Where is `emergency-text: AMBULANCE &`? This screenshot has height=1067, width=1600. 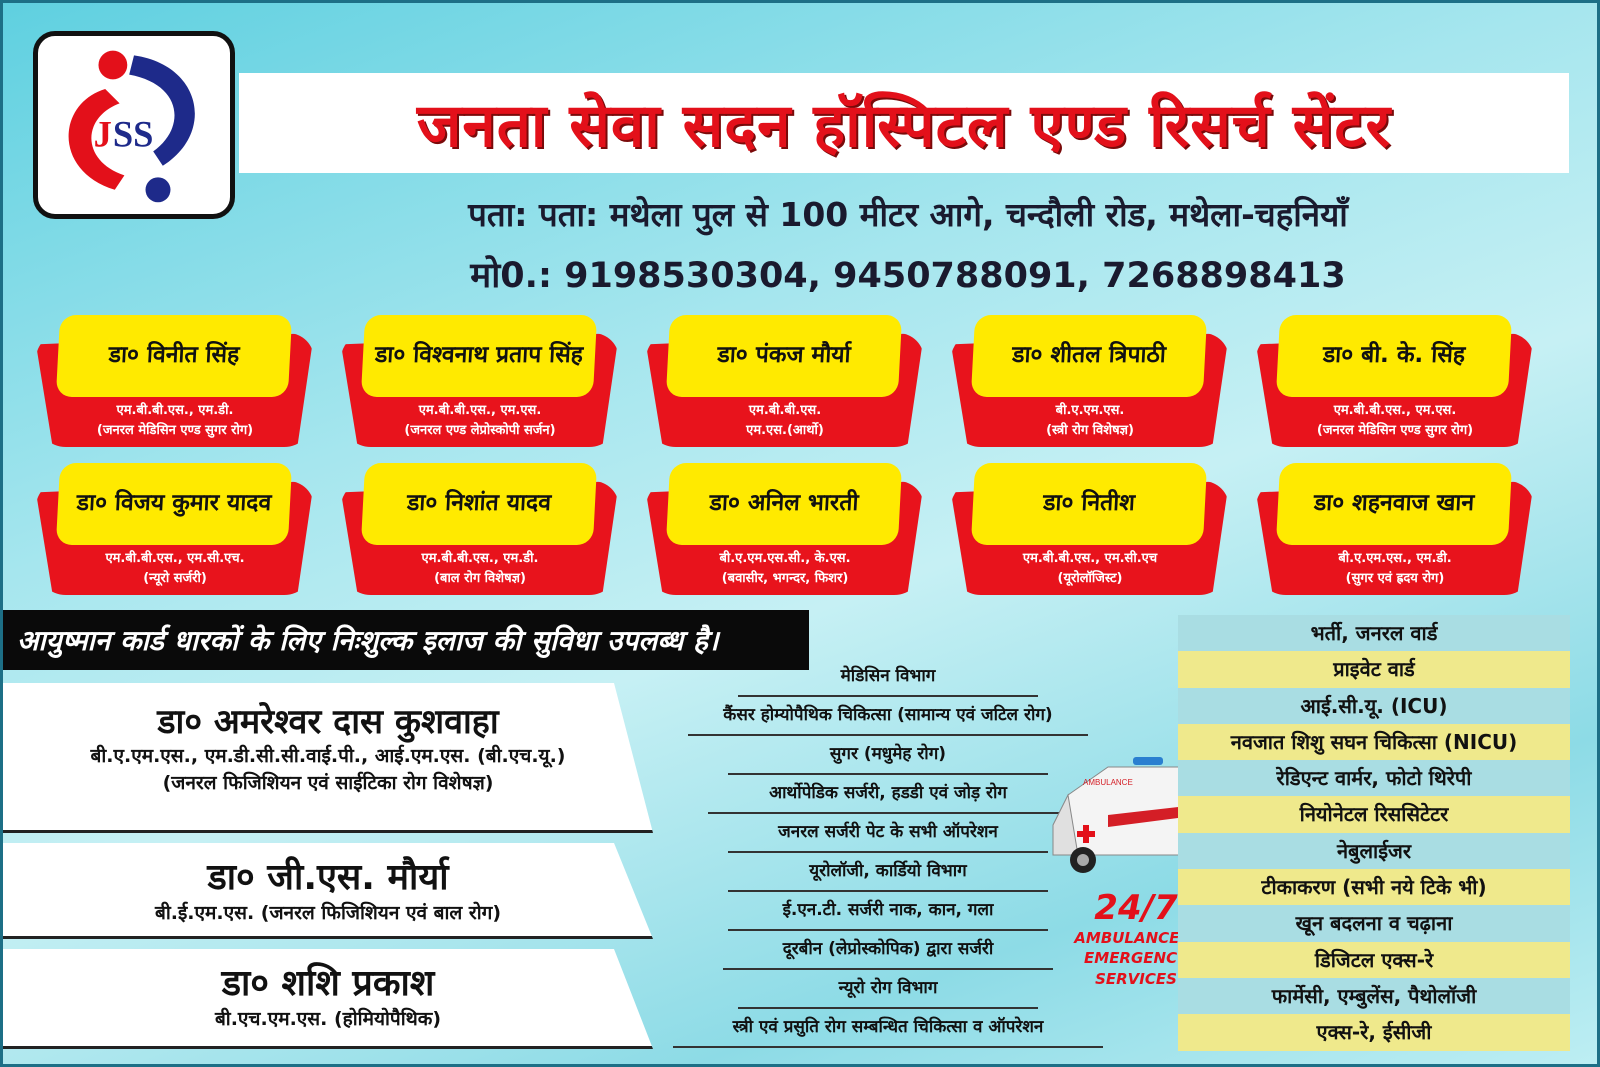
emergency-text: AMBULANCE & is located at coordinates (1136, 938).